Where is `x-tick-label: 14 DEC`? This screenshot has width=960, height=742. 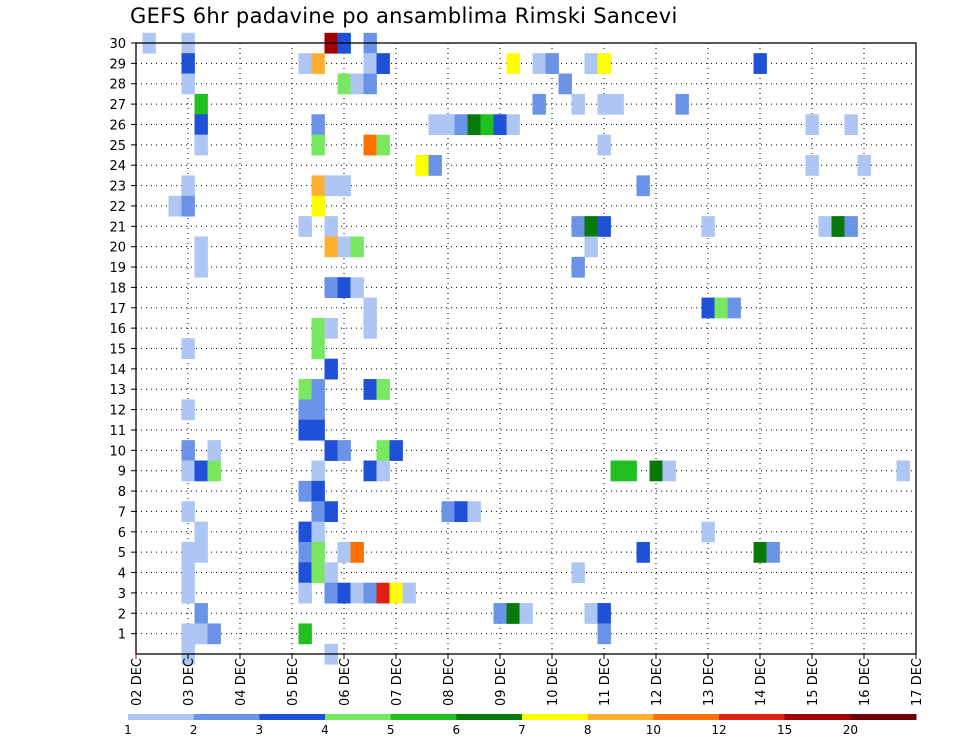
x-tick-label: 14 DEC is located at coordinates (761, 682).